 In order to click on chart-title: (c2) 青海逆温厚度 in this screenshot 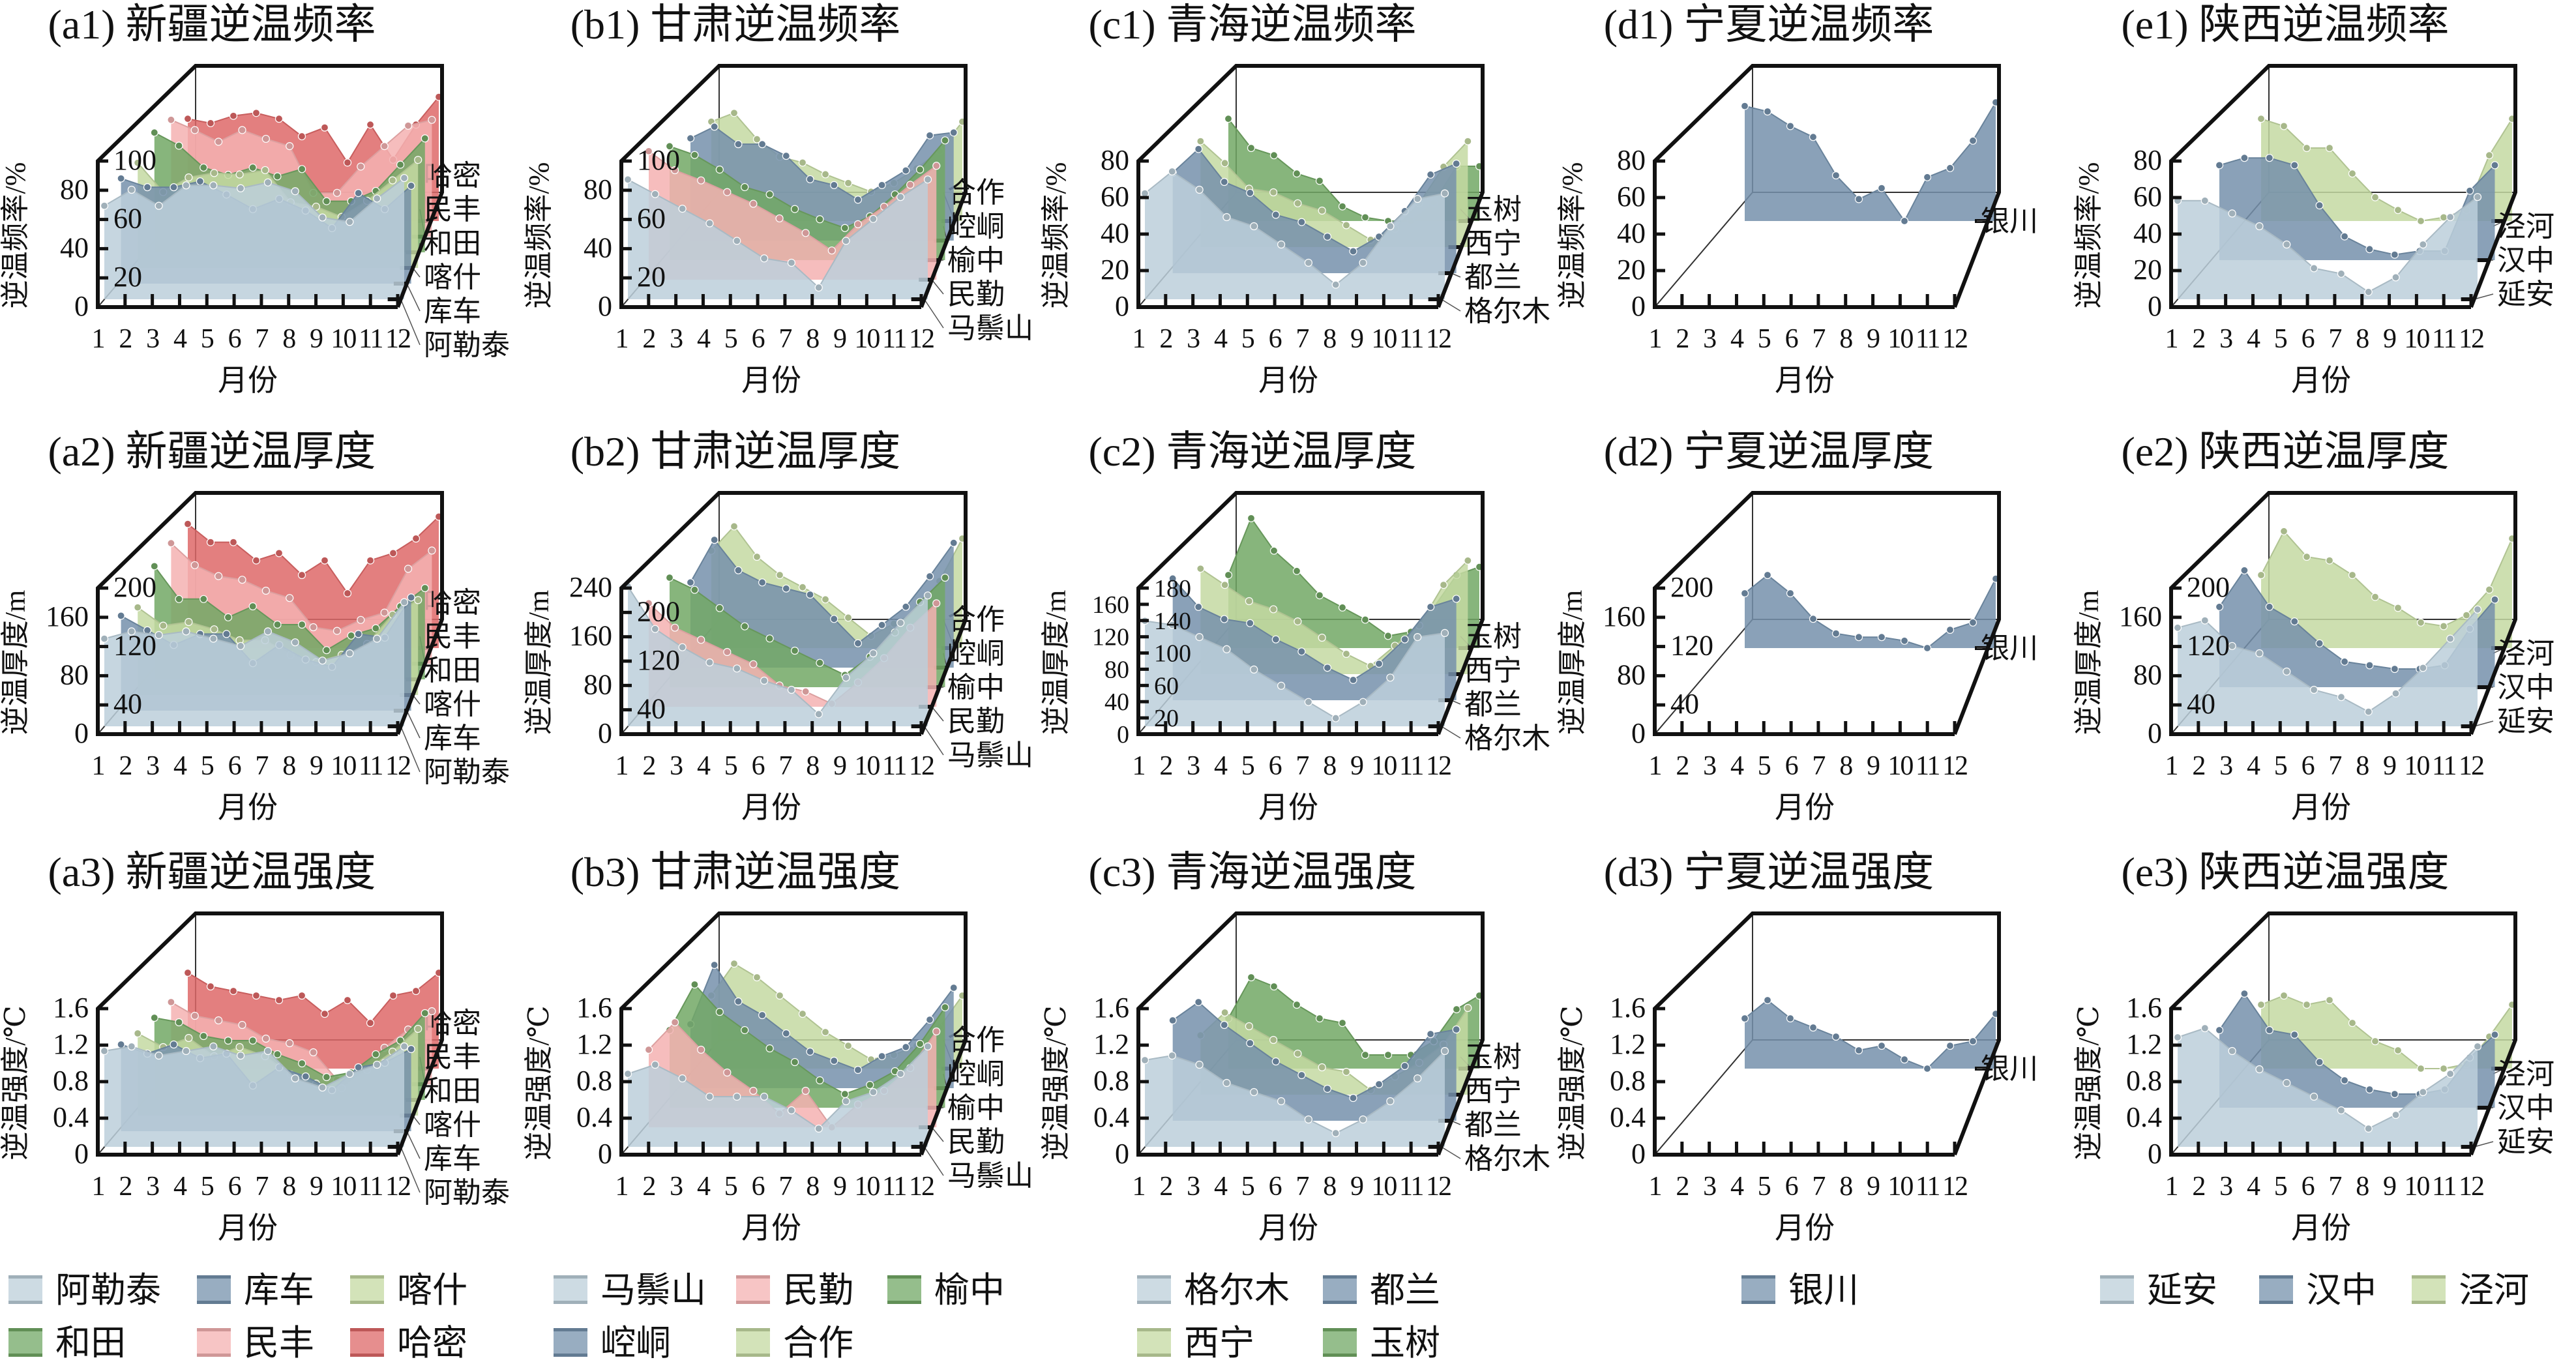, I will do `click(1252, 451)`.